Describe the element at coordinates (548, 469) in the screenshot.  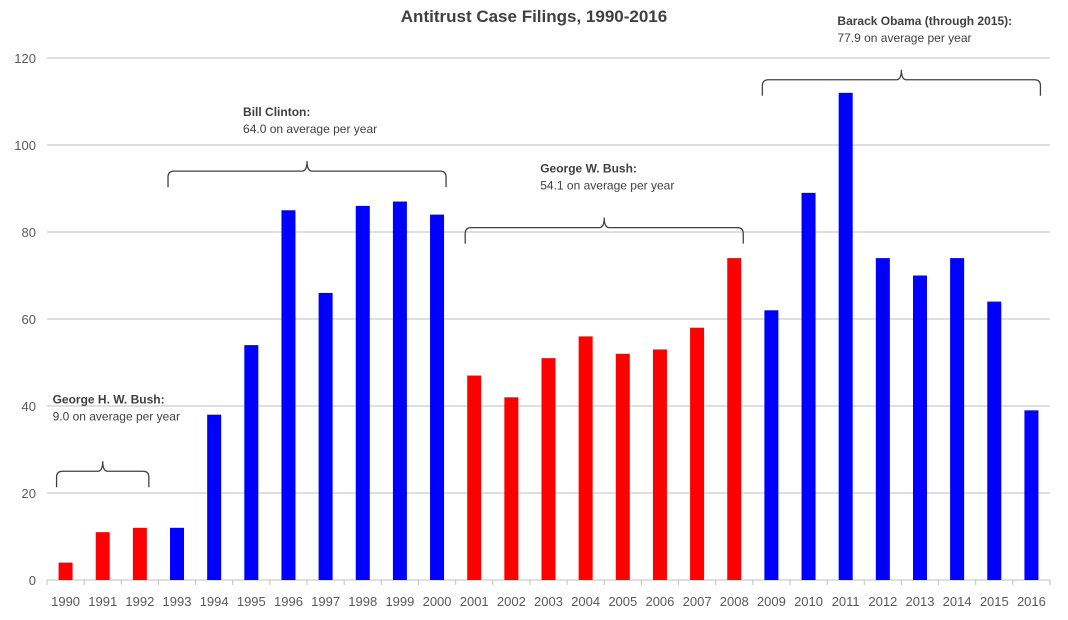
I see `bar-2003` at that location.